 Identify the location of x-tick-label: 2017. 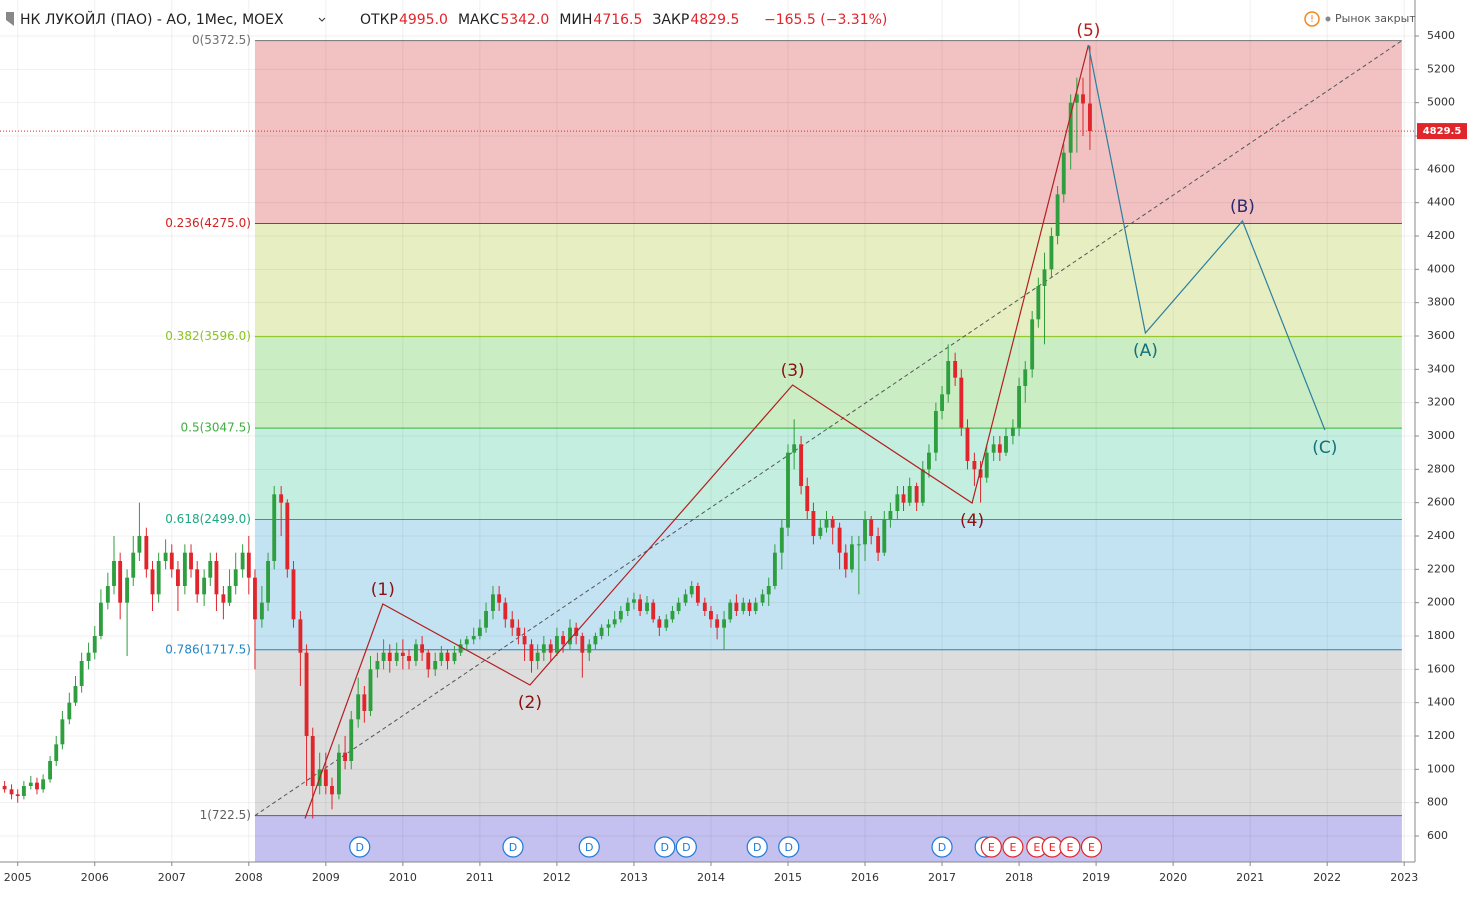
(942, 877).